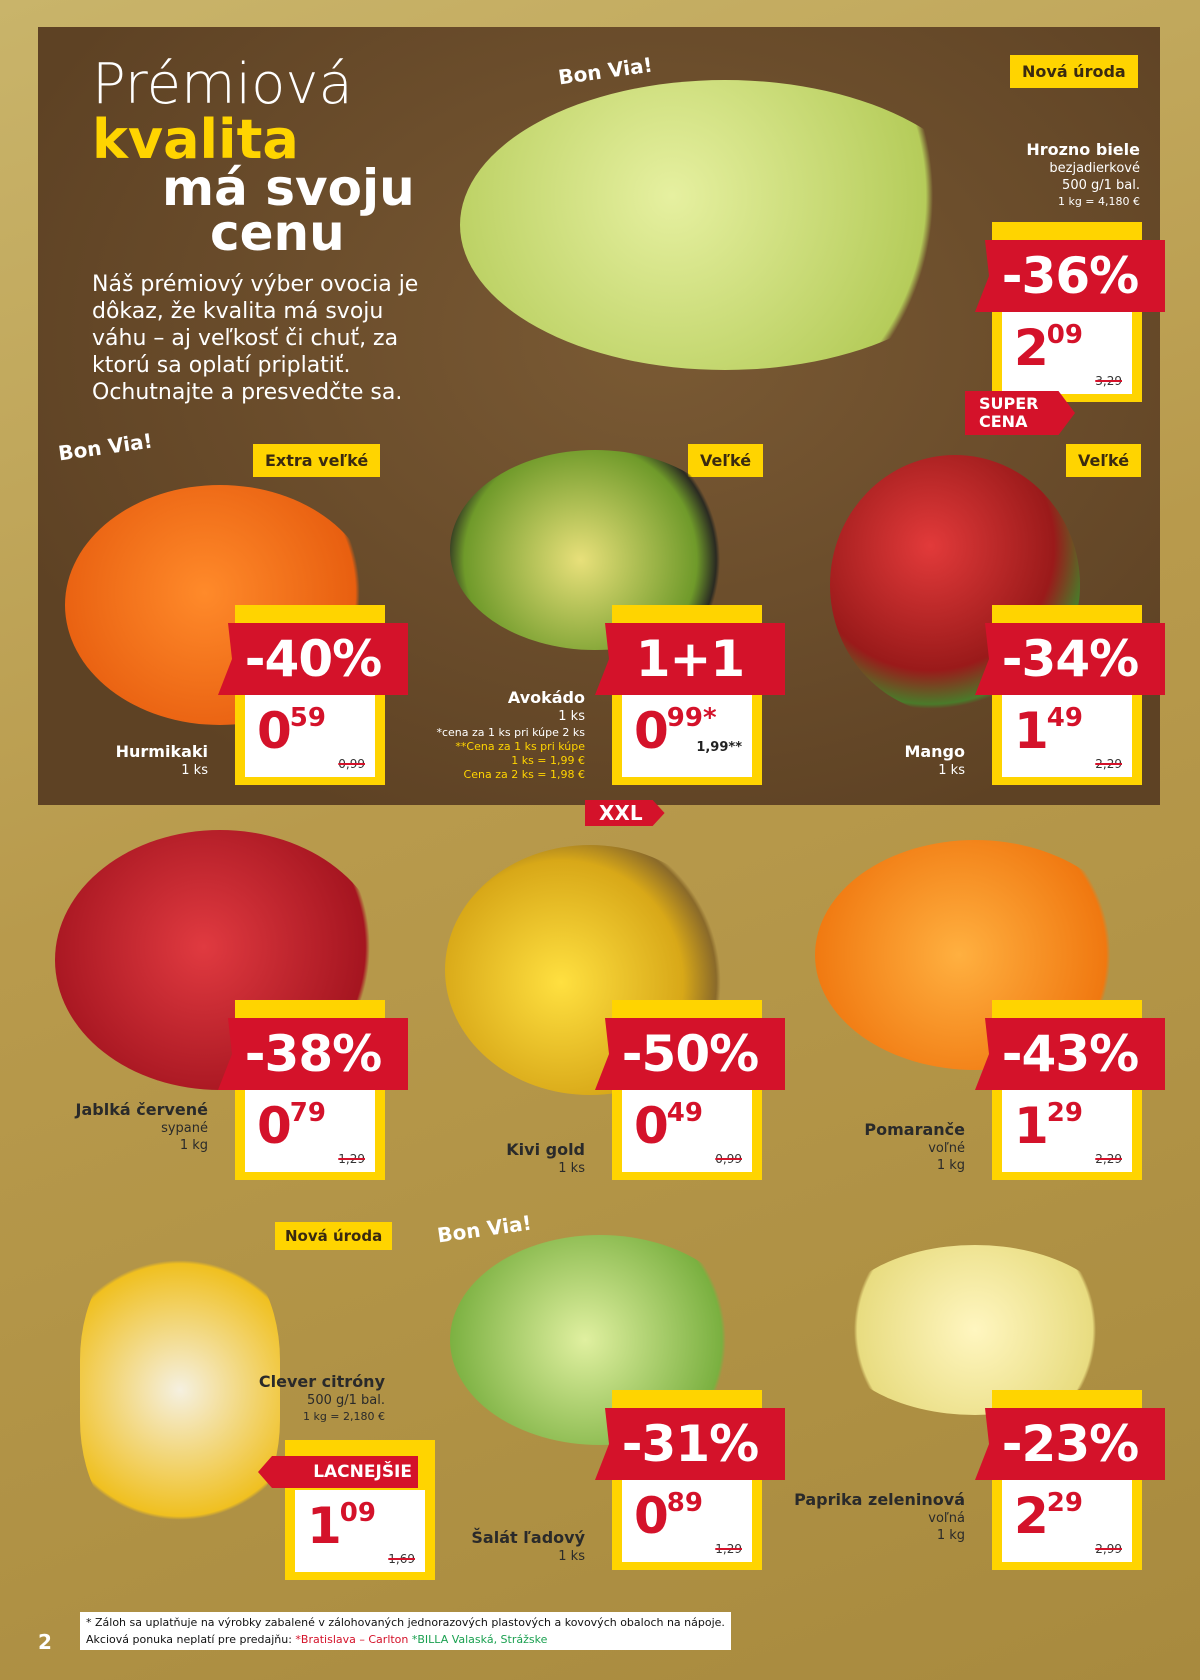  Describe the element at coordinates (1098, 201) in the screenshot. I see `unit-price: 1 kg = 4,180 €` at that location.